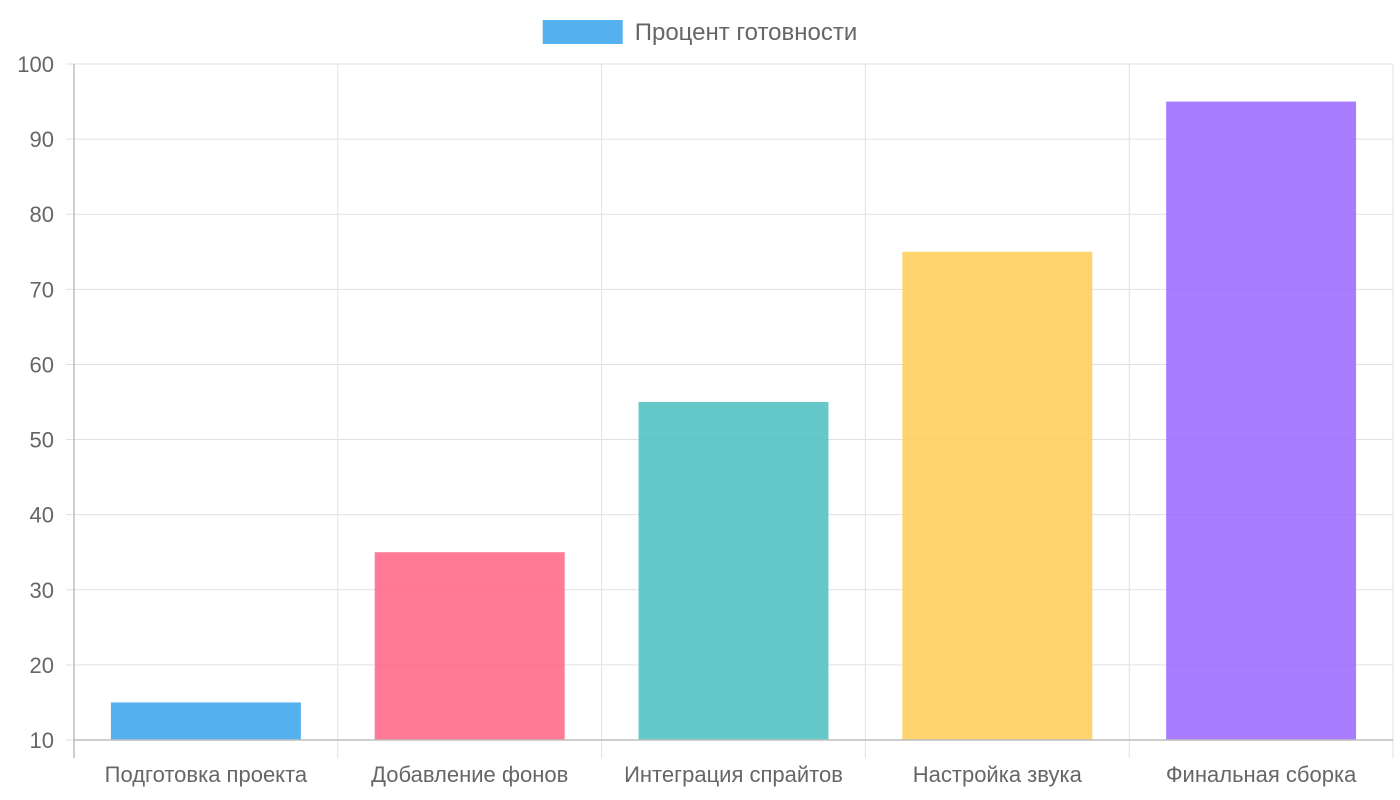 The width and height of the screenshot is (1400, 800). I want to click on y-tick-label: 10, so click(42, 740).